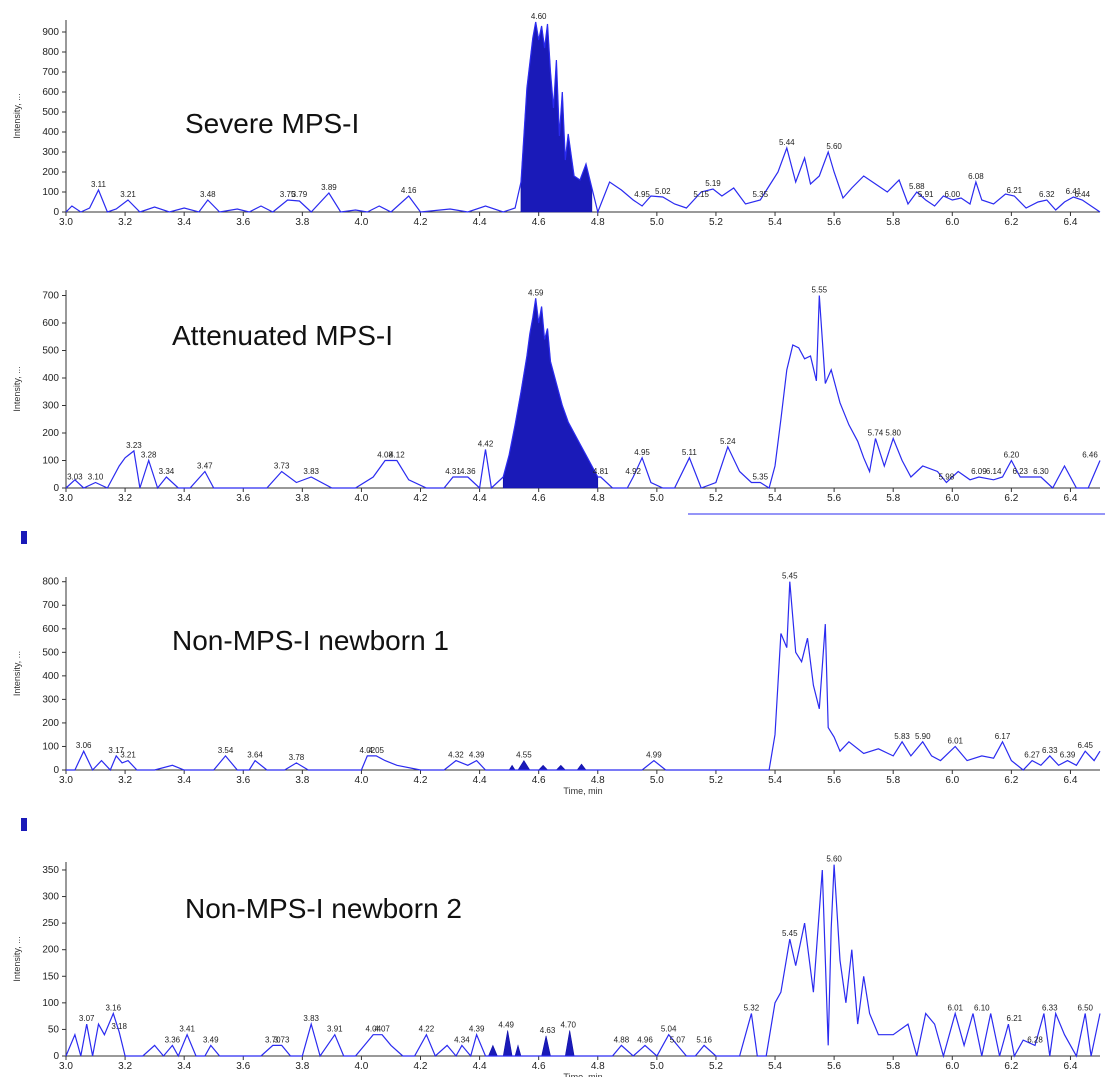 The width and height of the screenshot is (1105, 1082). I want to click on peak-label: 4.12, so click(397, 455).